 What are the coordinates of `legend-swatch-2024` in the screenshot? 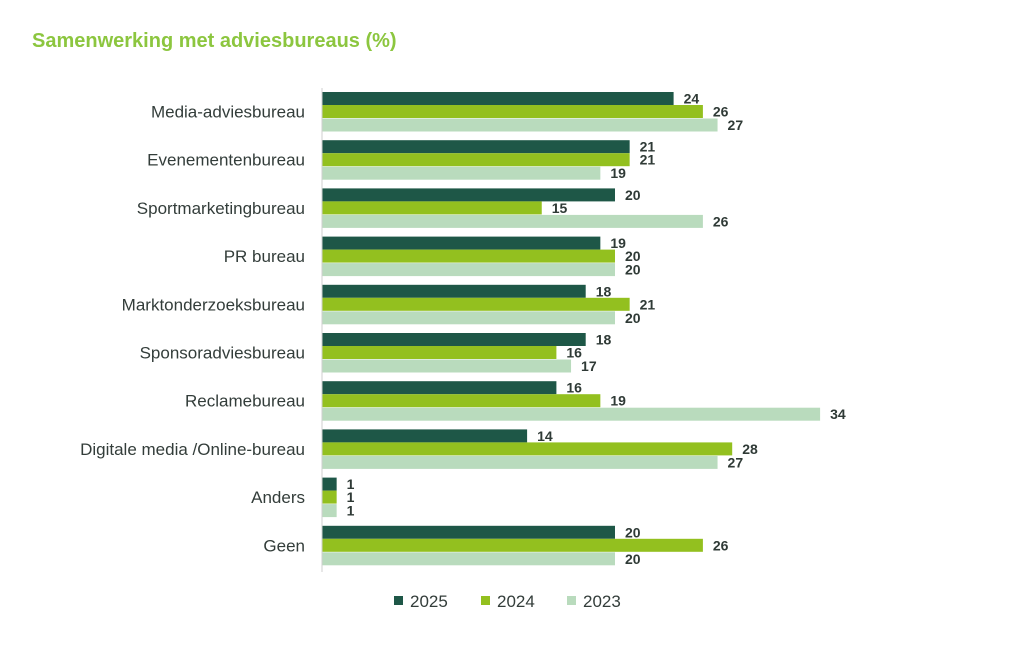 It's located at (485, 600).